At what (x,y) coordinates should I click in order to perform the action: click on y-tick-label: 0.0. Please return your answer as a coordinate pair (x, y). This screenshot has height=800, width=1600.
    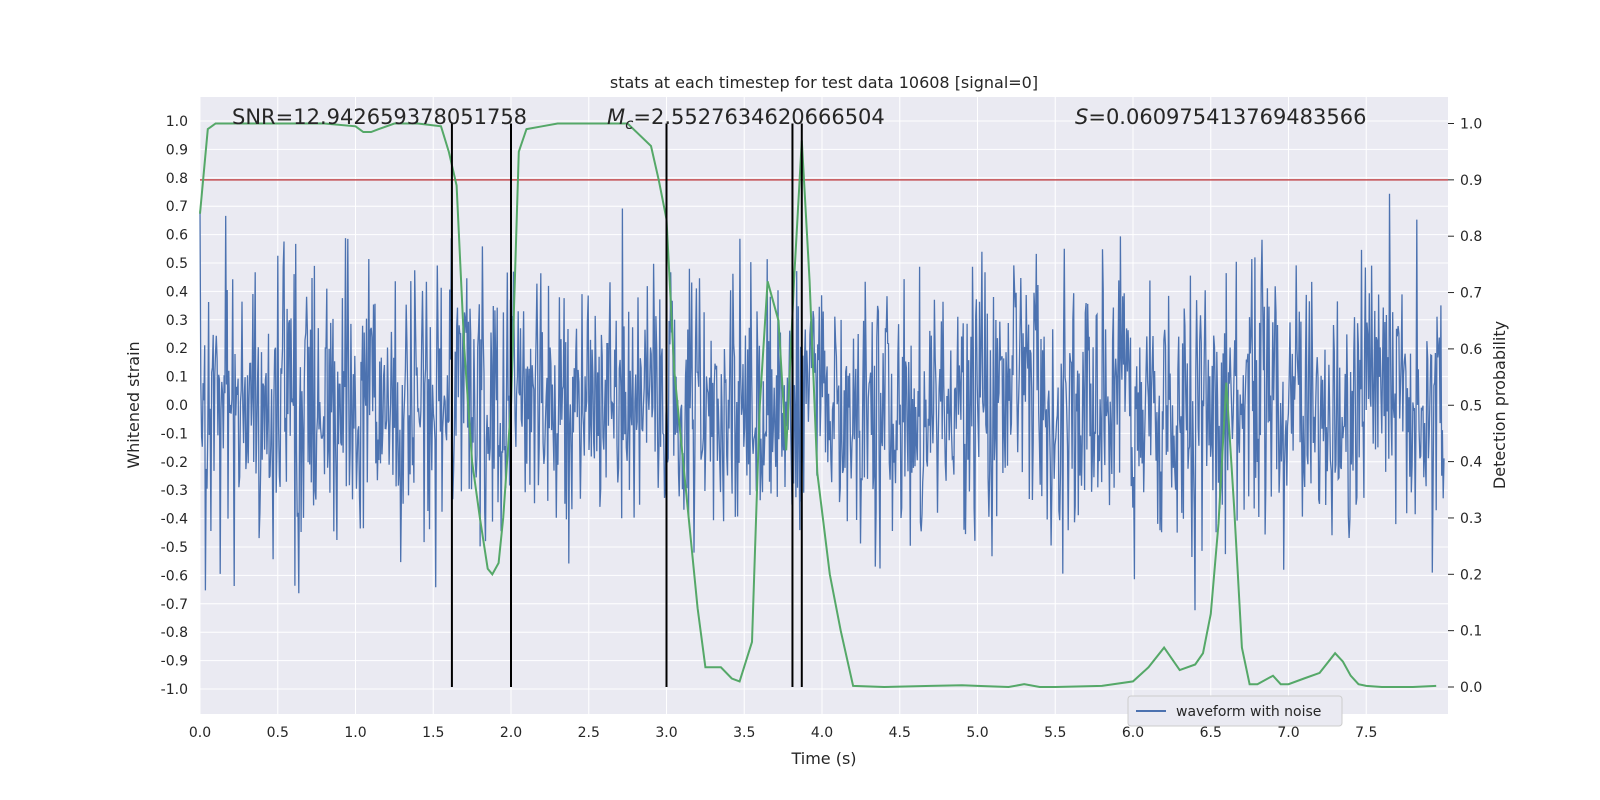
    Looking at the image, I should click on (177, 406).